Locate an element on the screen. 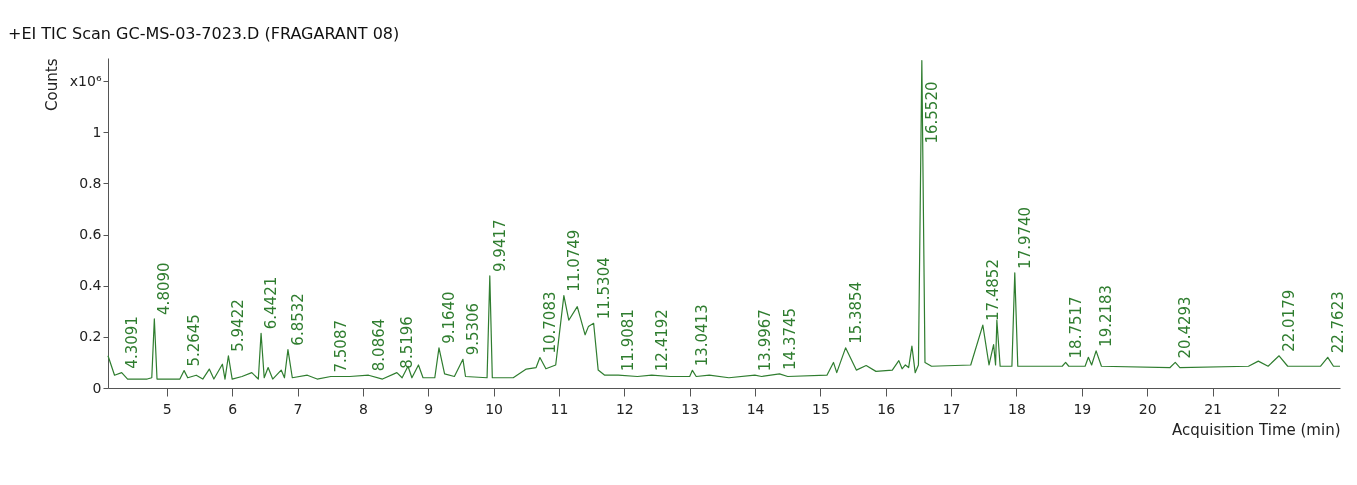 This screenshot has width=1357, height=485. annotation: 4.3091 is located at coordinates (131, 342).